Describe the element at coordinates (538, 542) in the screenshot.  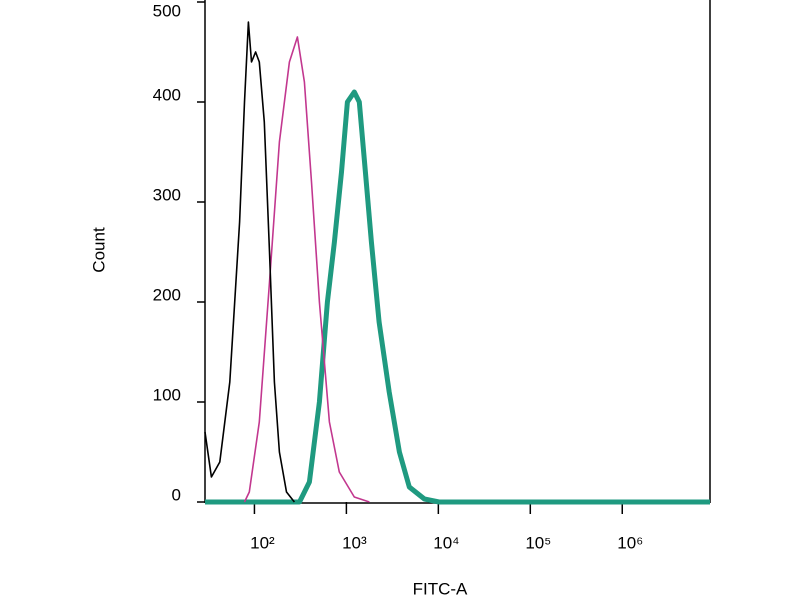
I see `x-tick-label: 10⁵` at that location.